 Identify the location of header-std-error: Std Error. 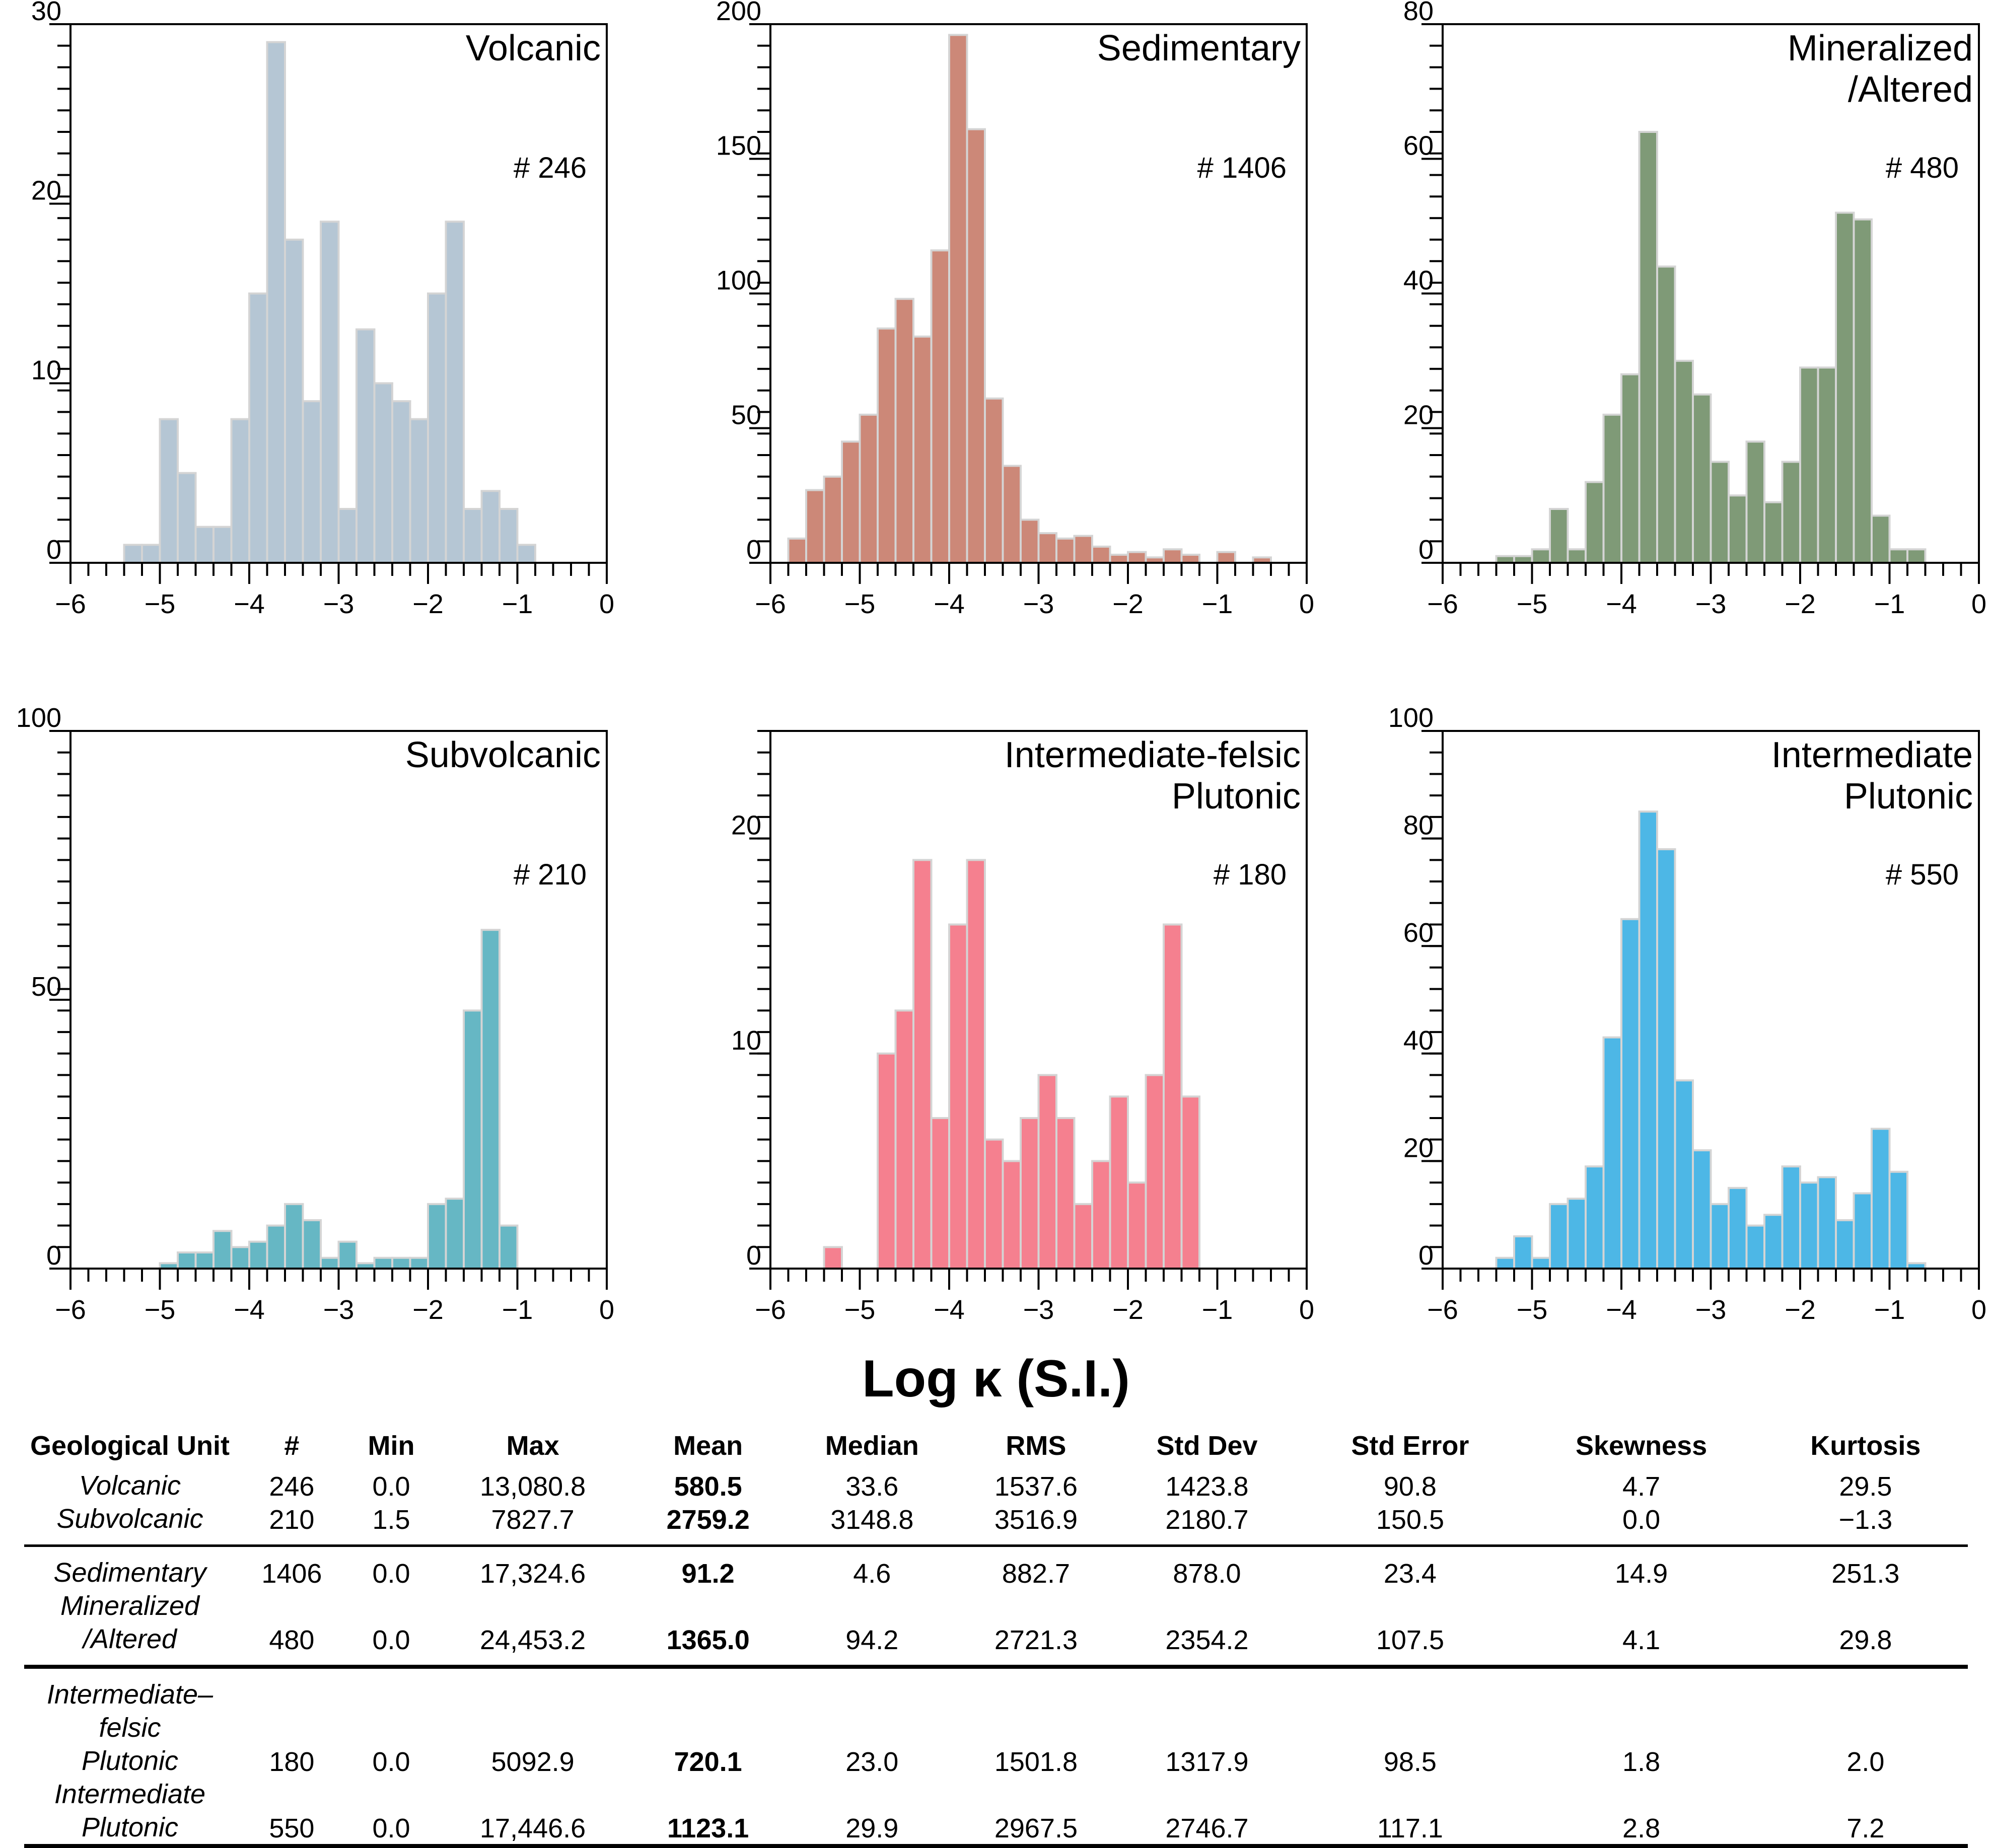
(1410, 1446).